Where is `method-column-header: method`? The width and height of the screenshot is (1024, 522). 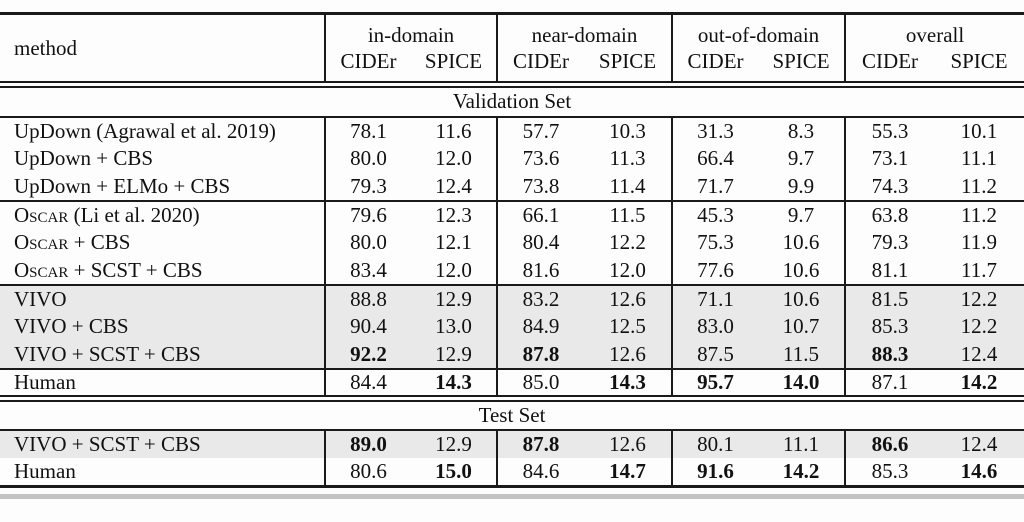 method-column-header: method is located at coordinates (162, 50).